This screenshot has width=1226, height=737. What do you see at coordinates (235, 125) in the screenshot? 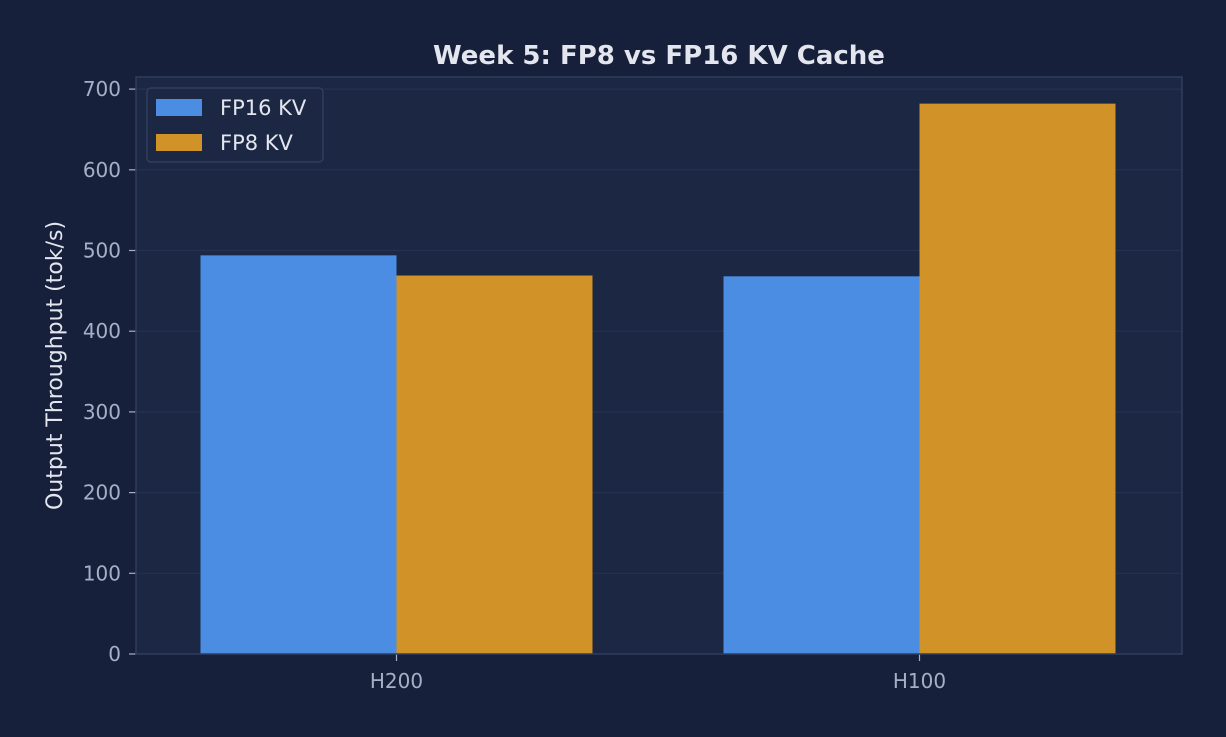
I see `legend: FP16 KV FP8 KV` at bounding box center [235, 125].